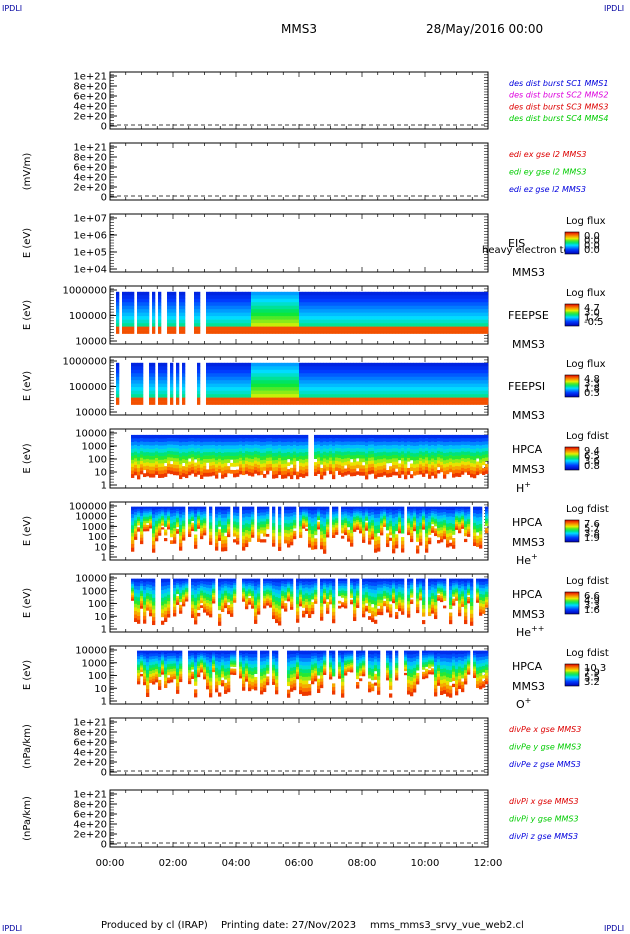 The image size is (630, 934). Describe the element at coordinates (299, 171) in the screenshot. I see `edi-frame` at that location.